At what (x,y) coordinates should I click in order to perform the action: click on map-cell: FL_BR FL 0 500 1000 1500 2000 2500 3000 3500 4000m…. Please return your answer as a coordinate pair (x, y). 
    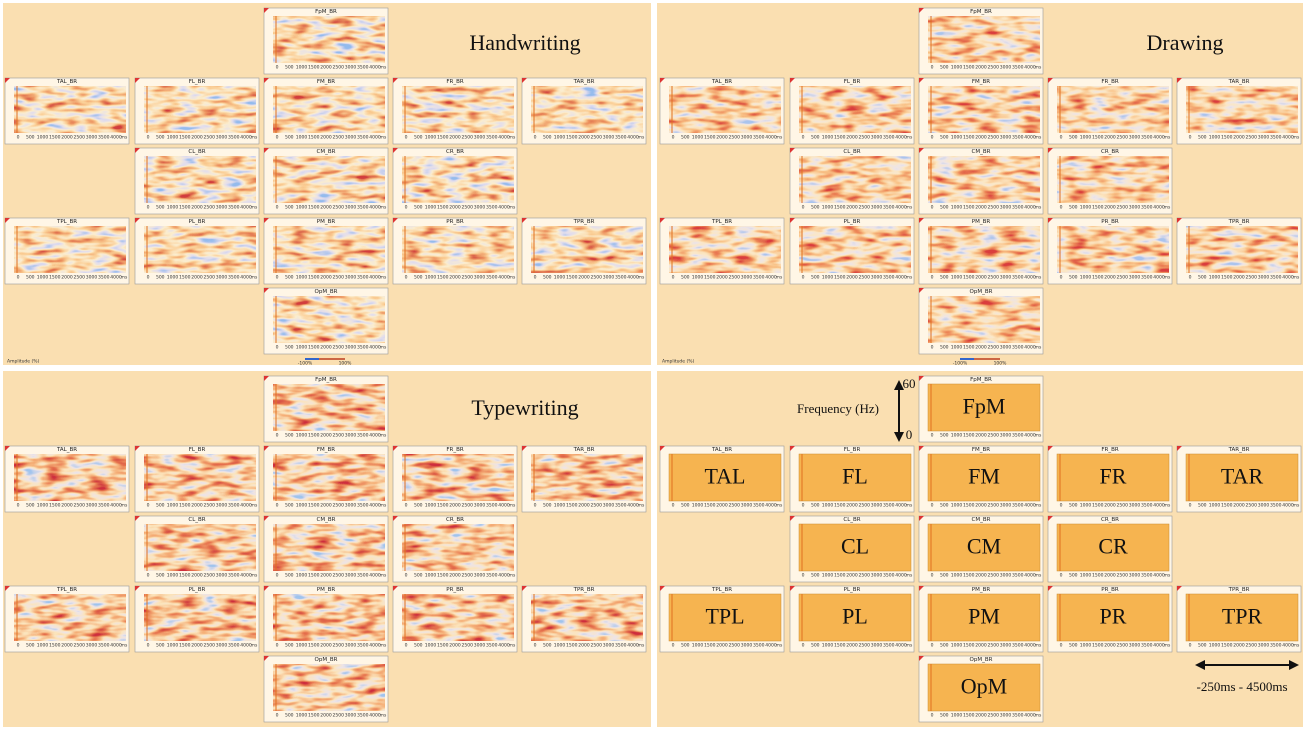
    Looking at the image, I should click on (852, 479).